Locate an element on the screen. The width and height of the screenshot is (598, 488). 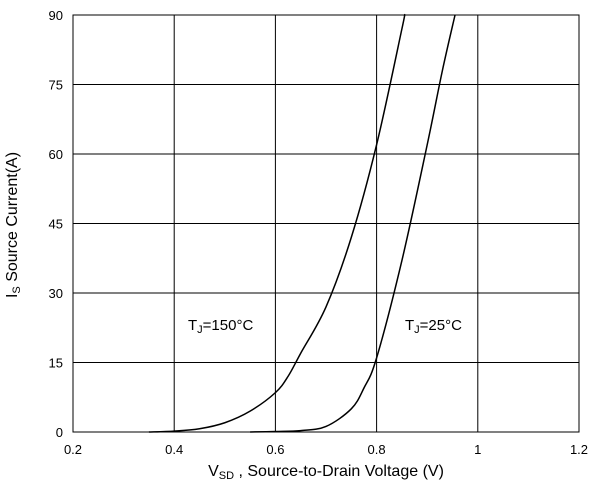
annotation-tj-150-rest: =150°C is located at coordinates (228, 325).